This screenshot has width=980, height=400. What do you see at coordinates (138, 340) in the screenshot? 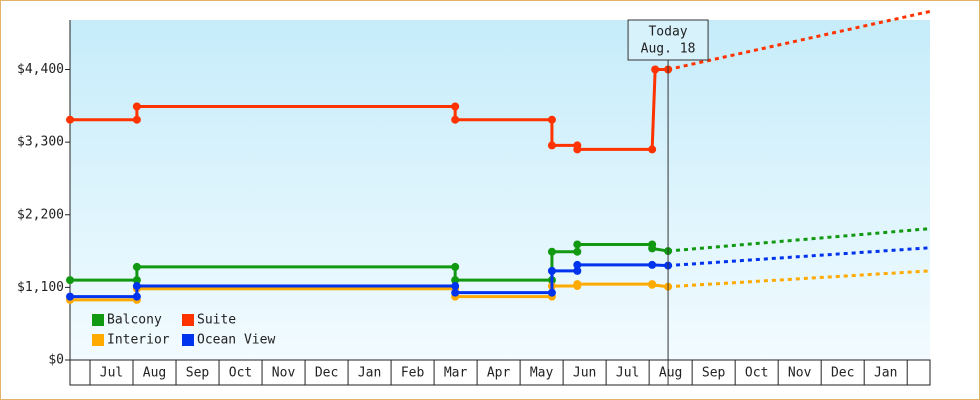
I see `legend-label: Interior` at bounding box center [138, 340].